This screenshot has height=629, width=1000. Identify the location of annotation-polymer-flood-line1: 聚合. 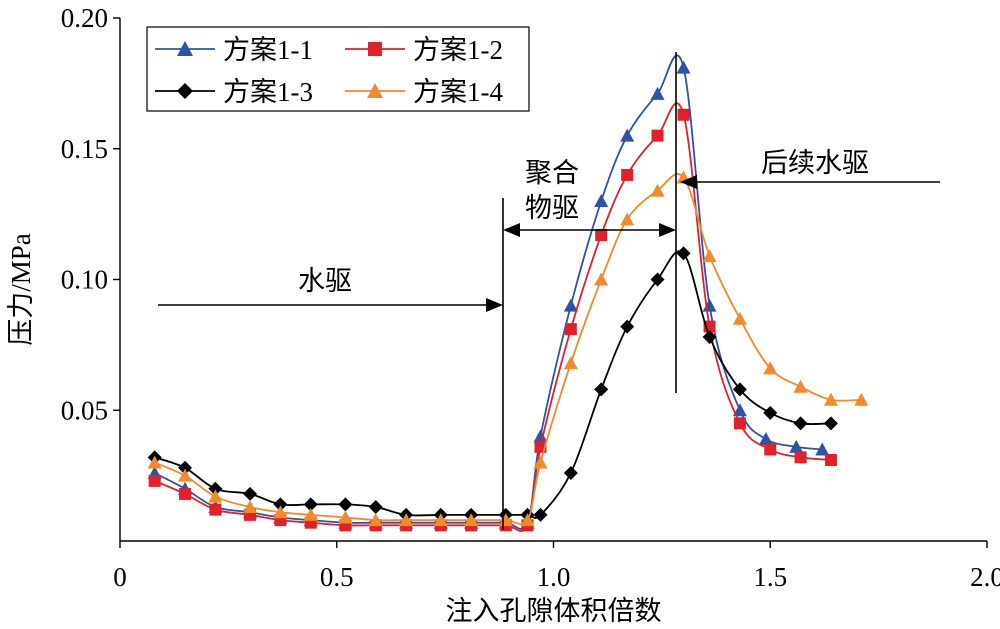
(552, 173).